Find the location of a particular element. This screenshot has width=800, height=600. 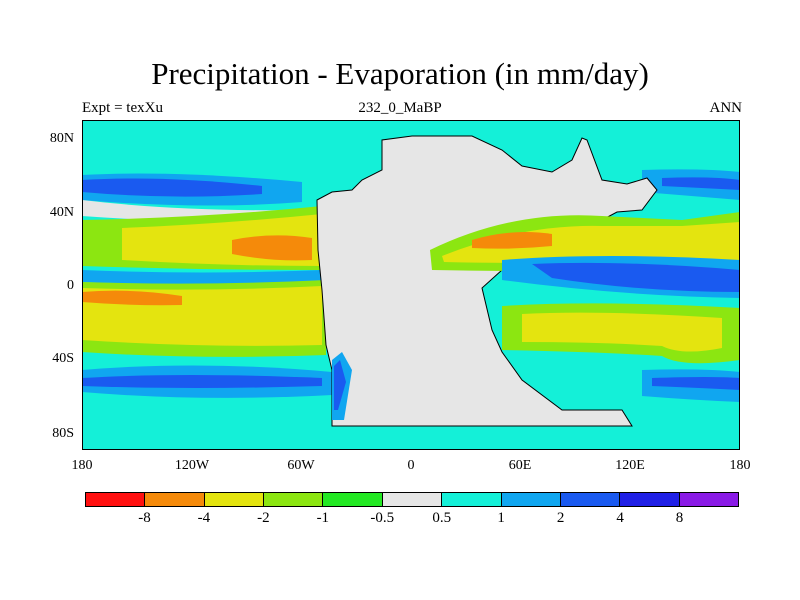

y-tick-label: 40N is located at coordinates (61, 212).